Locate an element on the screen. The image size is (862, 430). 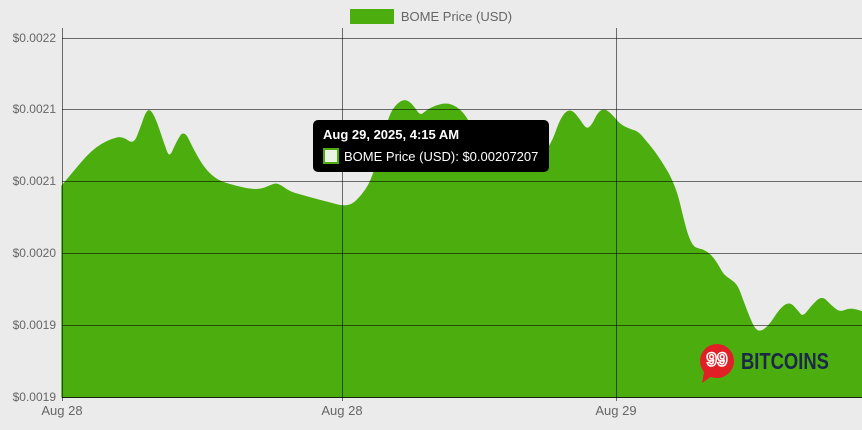
y-axis-label: $0.0022 is located at coordinates (34, 37).